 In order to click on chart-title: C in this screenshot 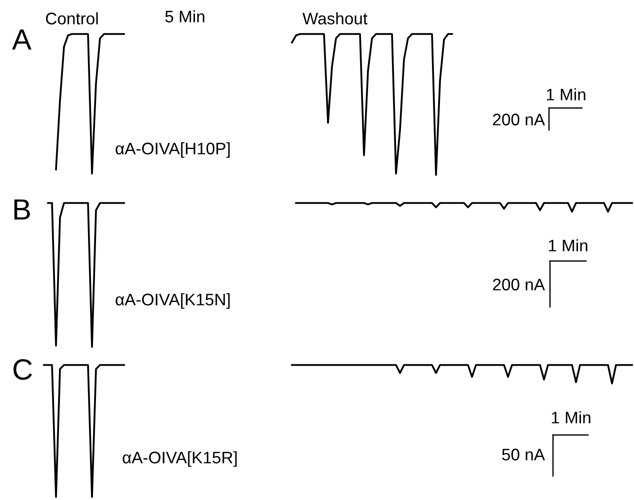, I will do `click(22, 369)`.